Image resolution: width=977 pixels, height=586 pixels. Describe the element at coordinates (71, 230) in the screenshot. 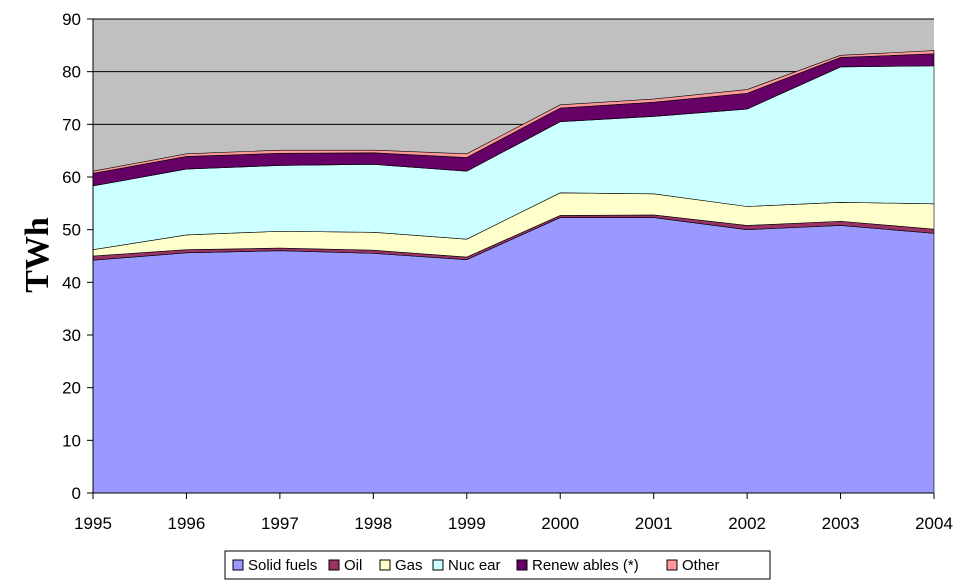

I see `y-tick-label: 50` at that location.